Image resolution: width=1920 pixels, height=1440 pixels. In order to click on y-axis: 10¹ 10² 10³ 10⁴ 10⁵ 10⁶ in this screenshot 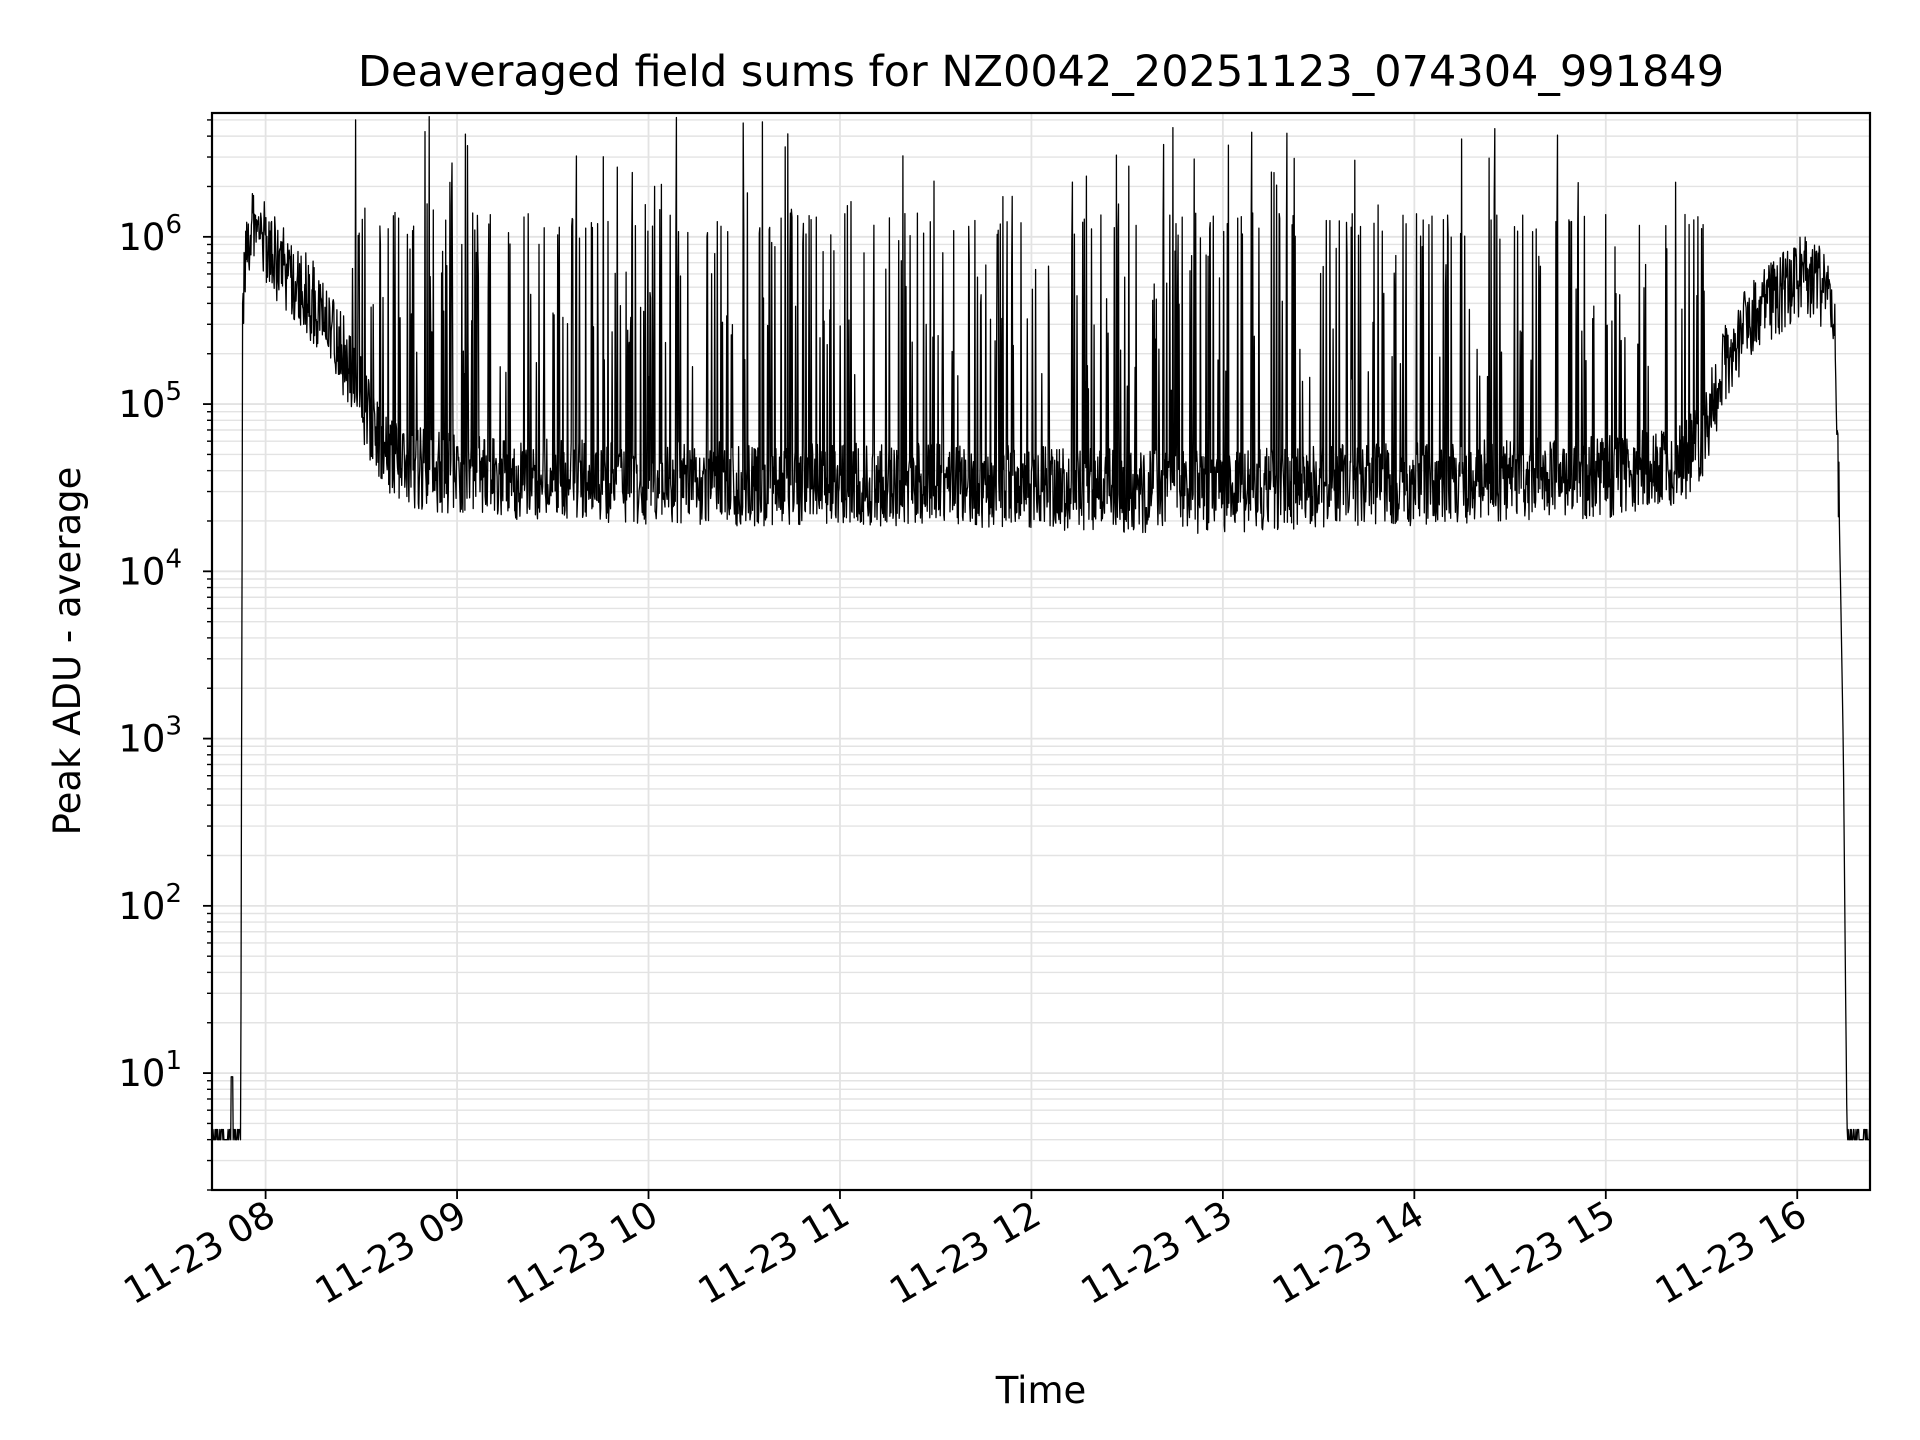, I will do `click(165, 655)`.